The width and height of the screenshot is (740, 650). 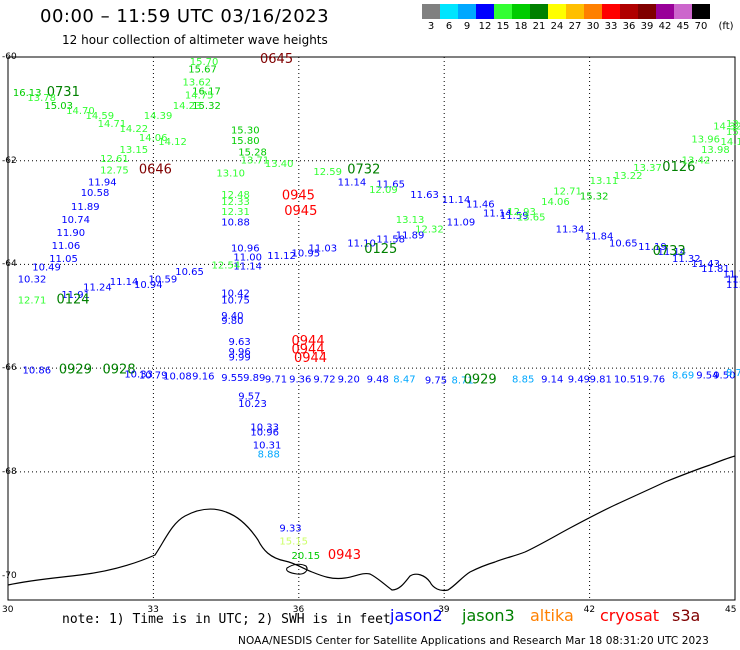 What do you see at coordinates (203, 377) in the screenshot?
I see `wave-height-label: 9.16` at bounding box center [203, 377].